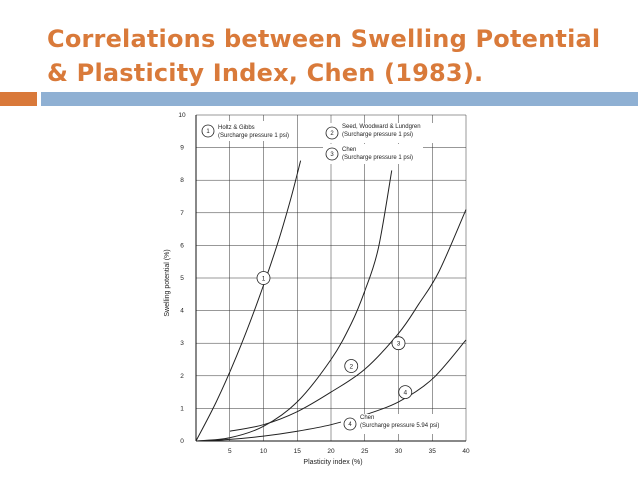  I want to click on legend-chen-1psi-marker, so click(332, 154).